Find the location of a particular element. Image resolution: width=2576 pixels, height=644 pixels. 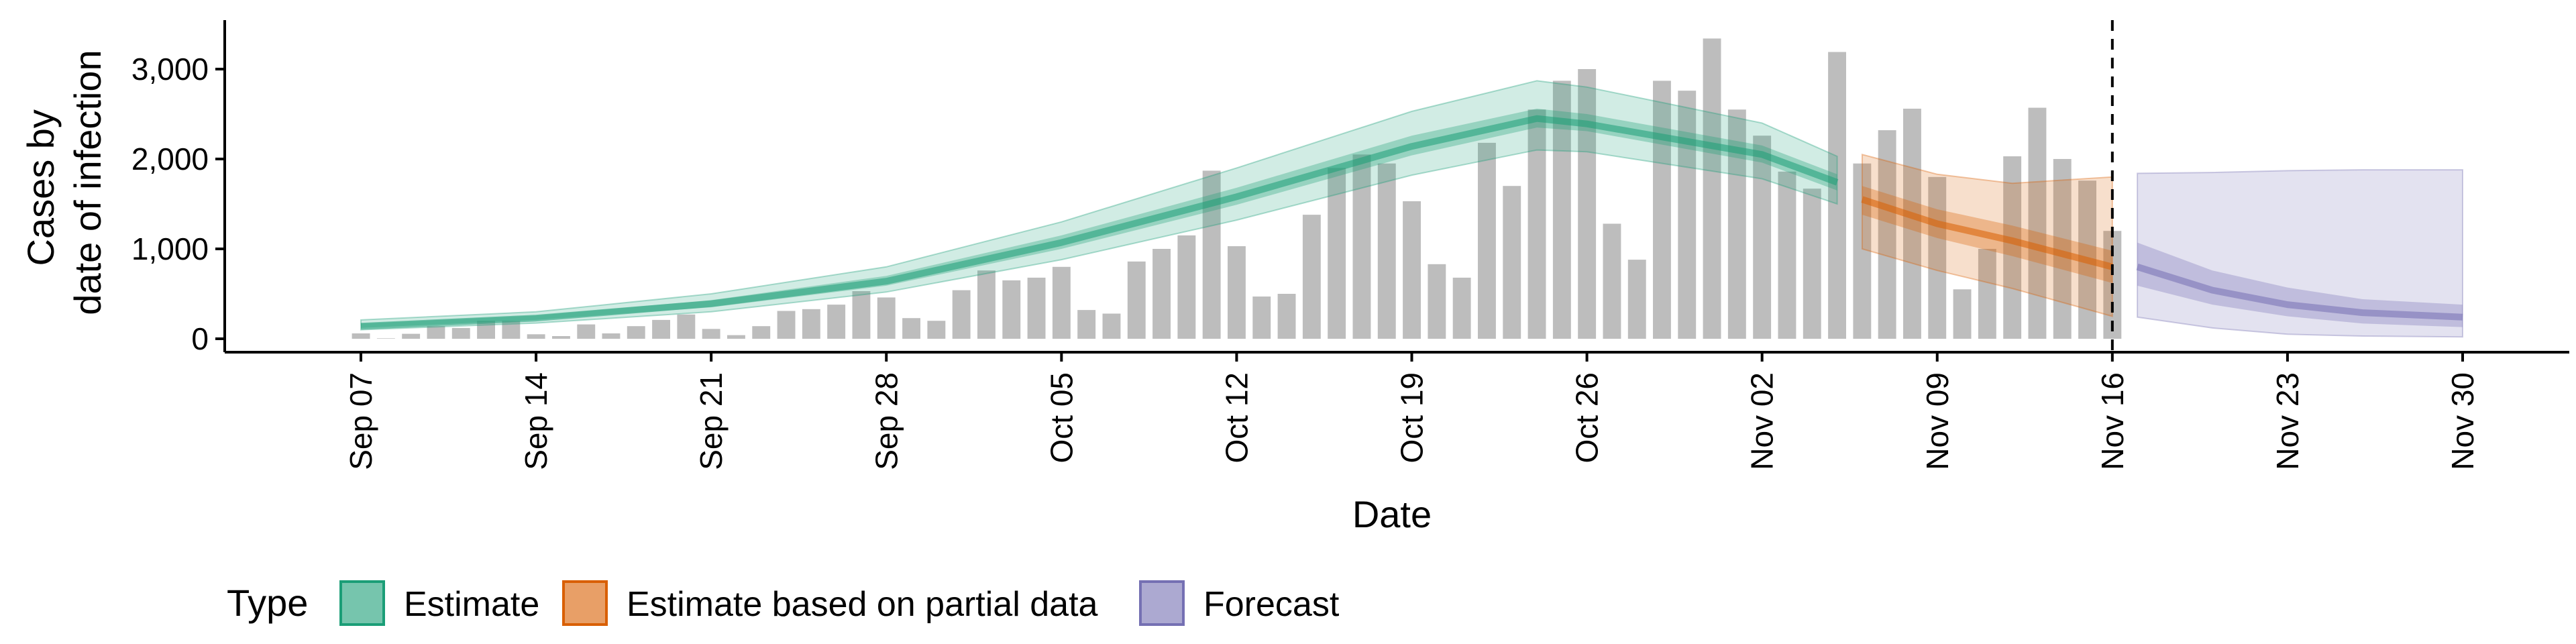

y-axis-title-line-2: date of infection is located at coordinates (87, 182).